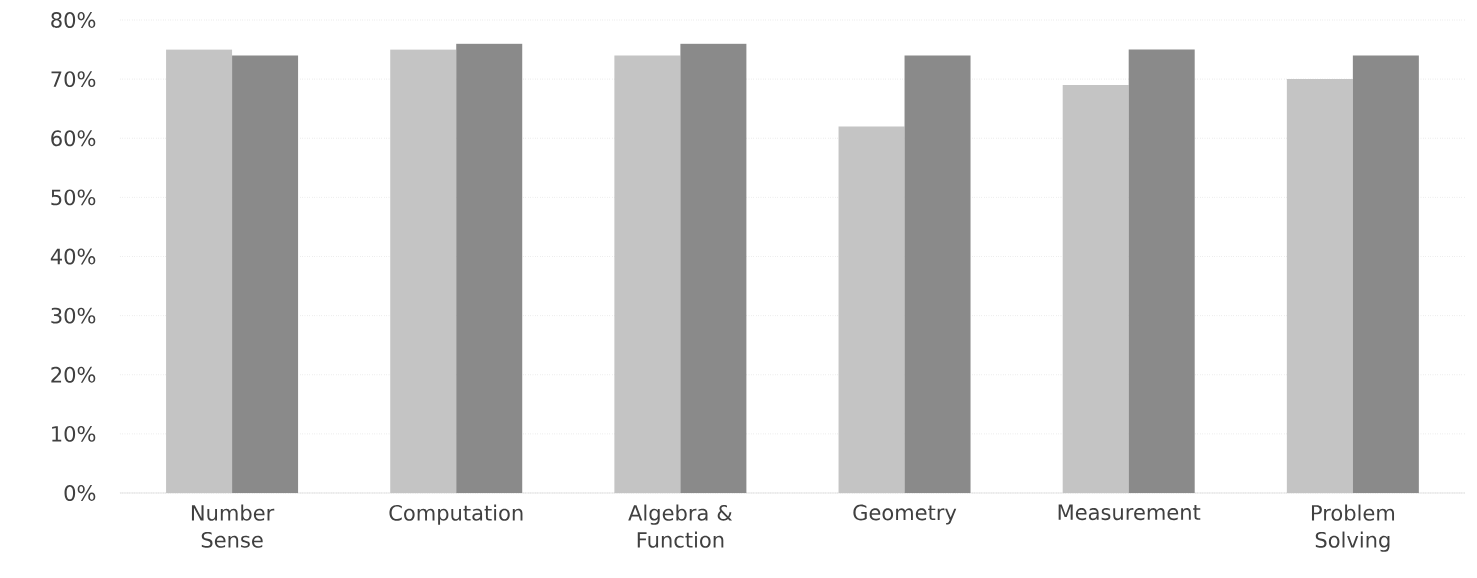 Image resolution: width=1477 pixels, height=578 pixels. What do you see at coordinates (80, 493) in the screenshot?
I see `y-tick-label: 0%` at bounding box center [80, 493].